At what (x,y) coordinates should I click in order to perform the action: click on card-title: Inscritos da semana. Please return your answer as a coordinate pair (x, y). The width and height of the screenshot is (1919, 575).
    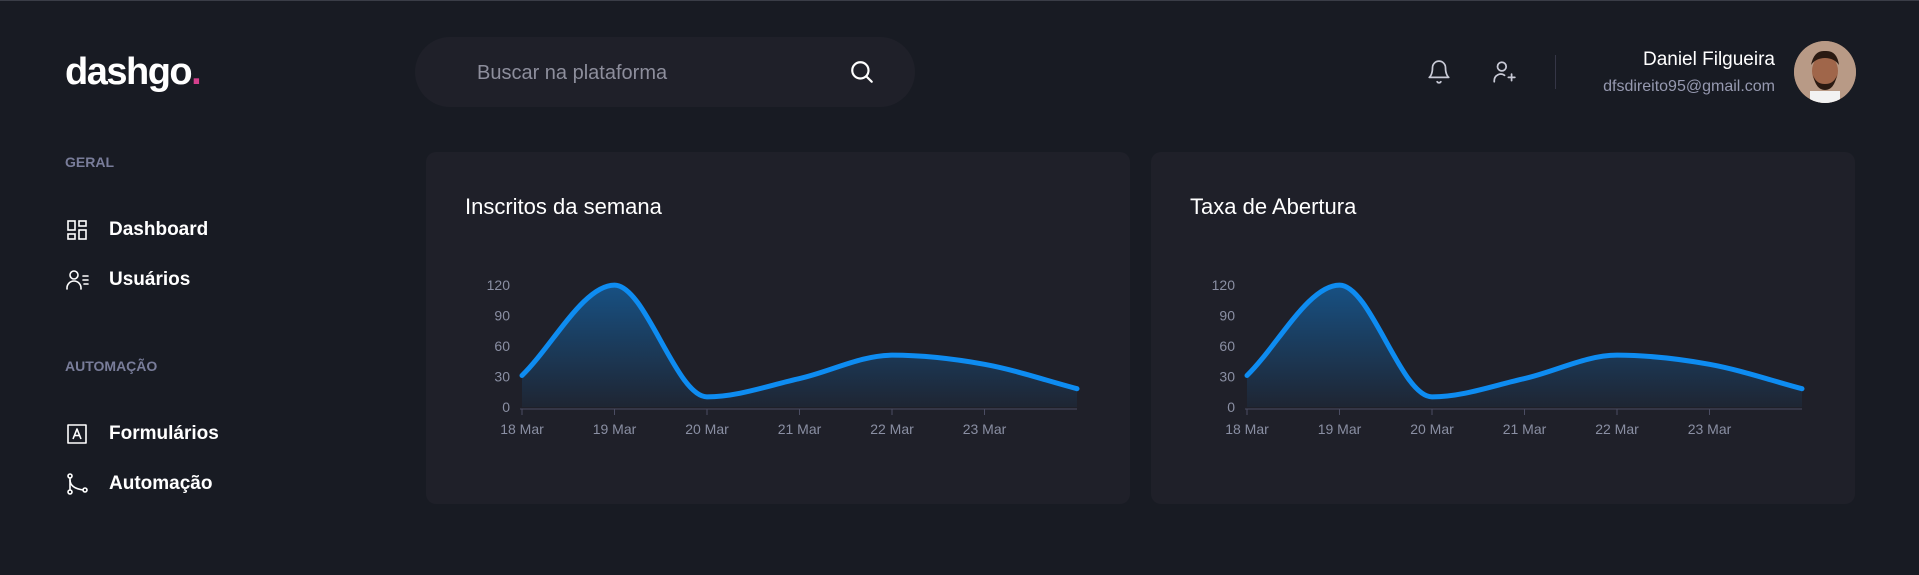
    Looking at the image, I should click on (563, 206).